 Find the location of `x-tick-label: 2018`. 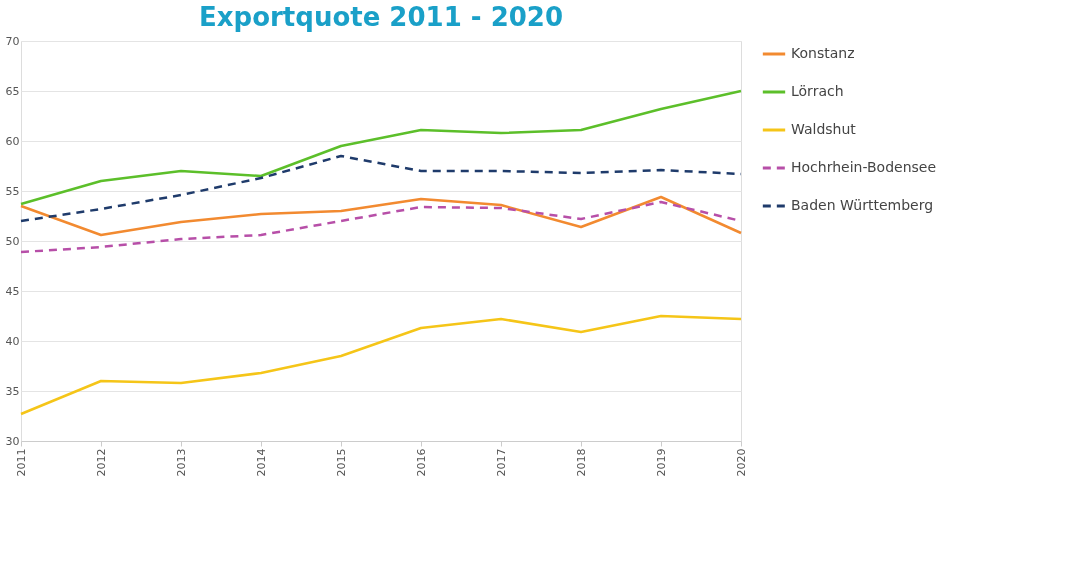

x-tick-label: 2018 is located at coordinates (581, 462).